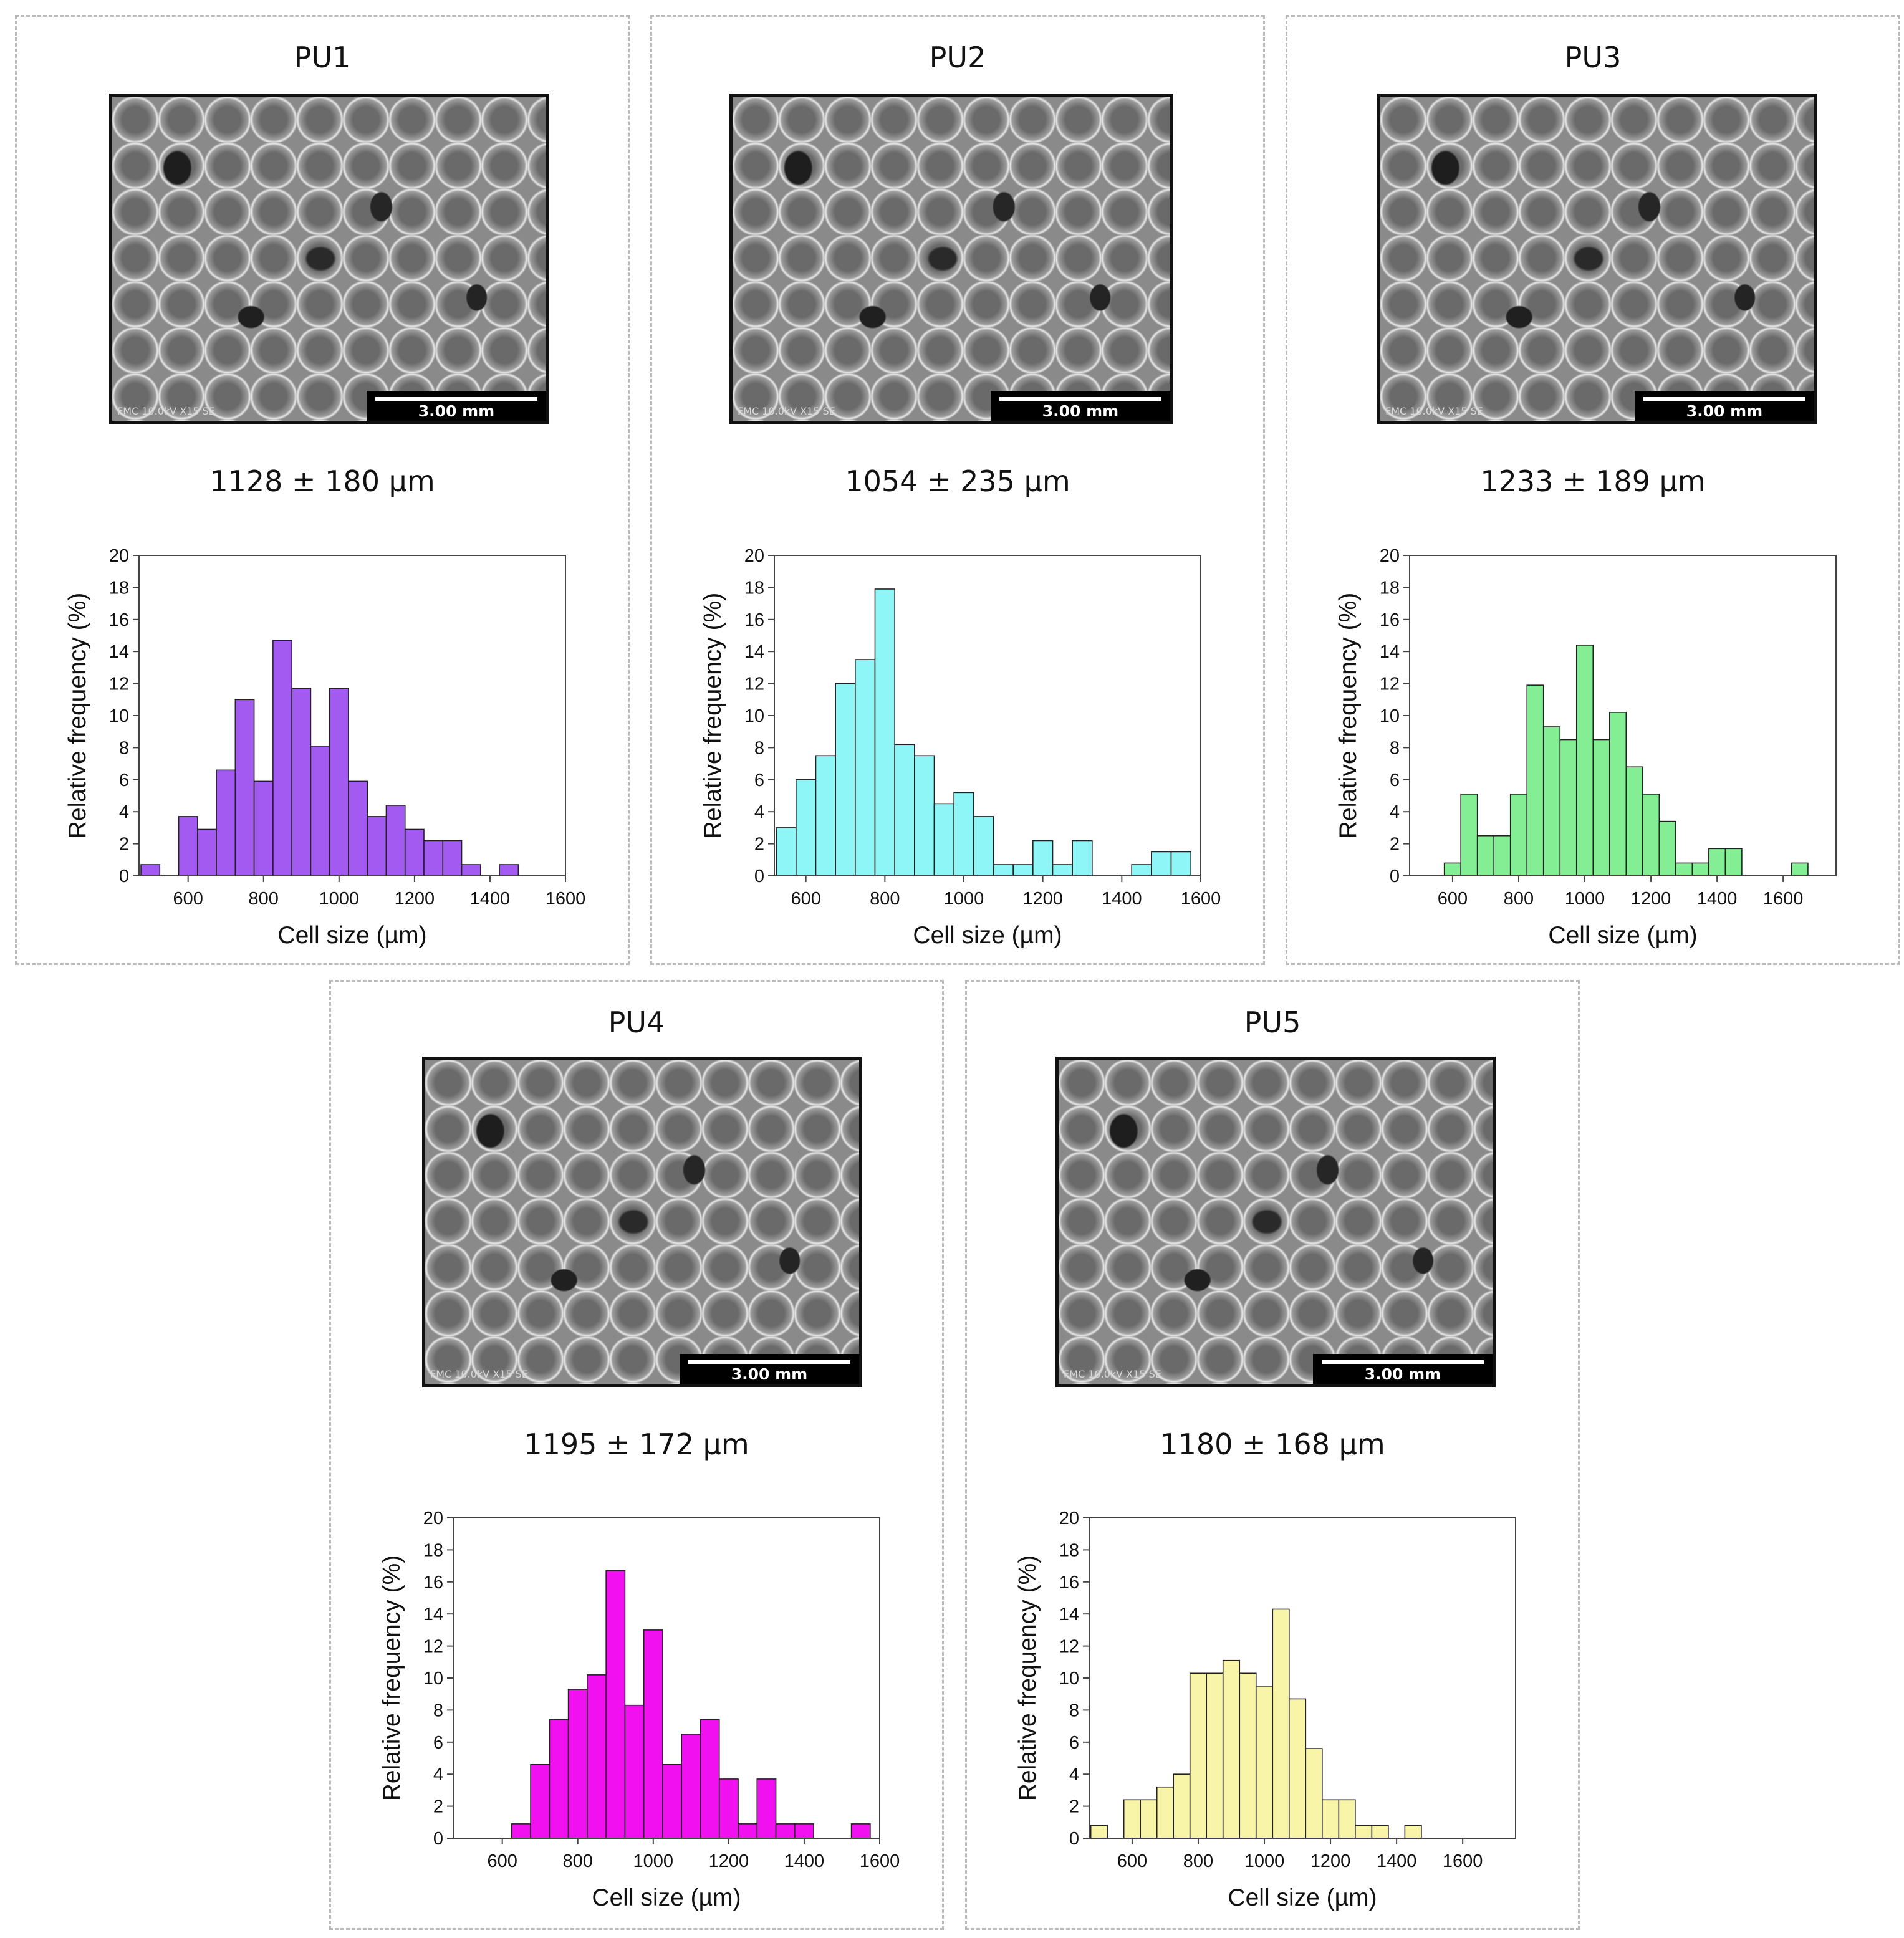 The width and height of the screenshot is (1904, 1938). What do you see at coordinates (124, 812) in the screenshot?
I see `y-tick-label: 4` at bounding box center [124, 812].